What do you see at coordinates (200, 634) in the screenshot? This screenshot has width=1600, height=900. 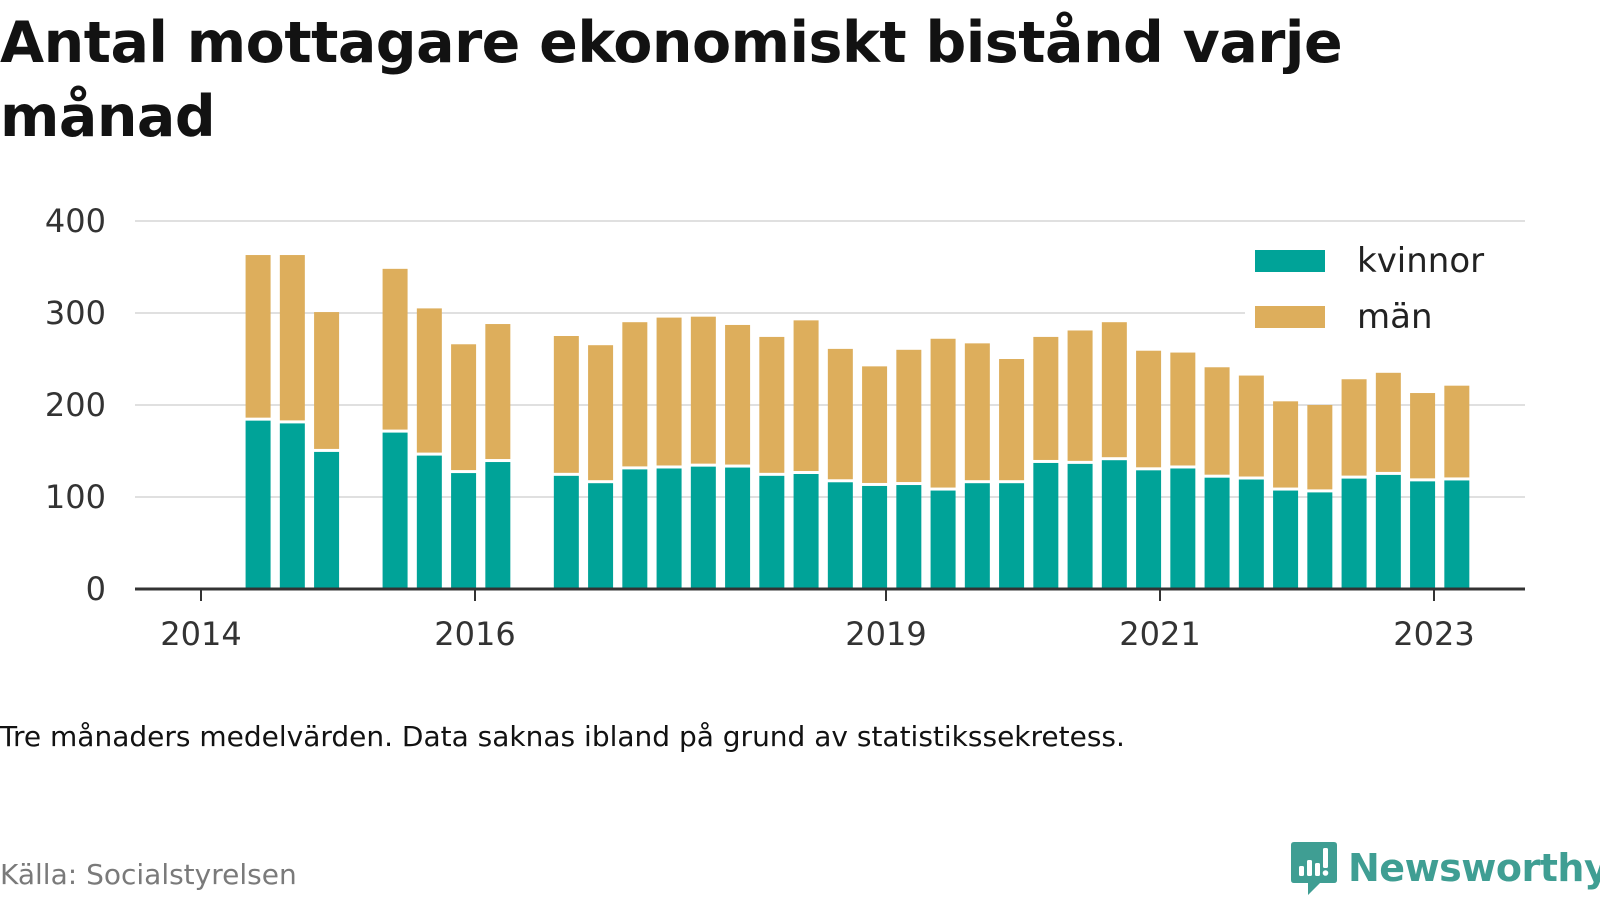 I see `x-tick-label-2014: 2014` at bounding box center [200, 634].